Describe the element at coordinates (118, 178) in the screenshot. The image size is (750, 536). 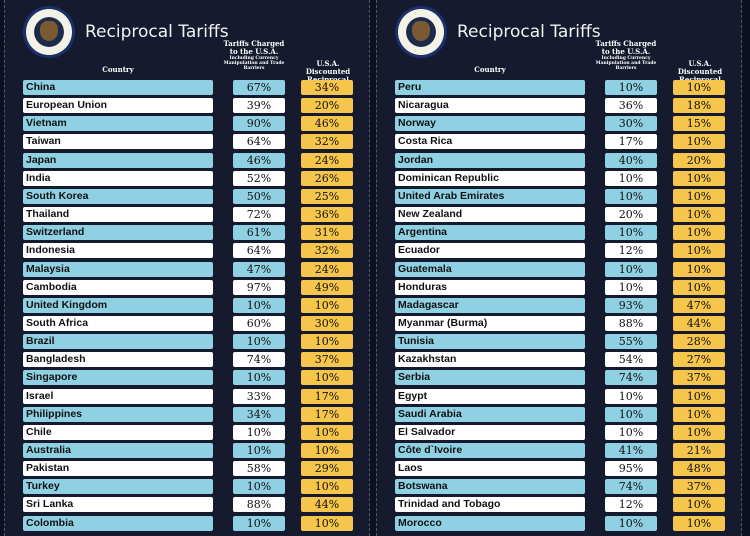
I see `country-cell: India` at that location.